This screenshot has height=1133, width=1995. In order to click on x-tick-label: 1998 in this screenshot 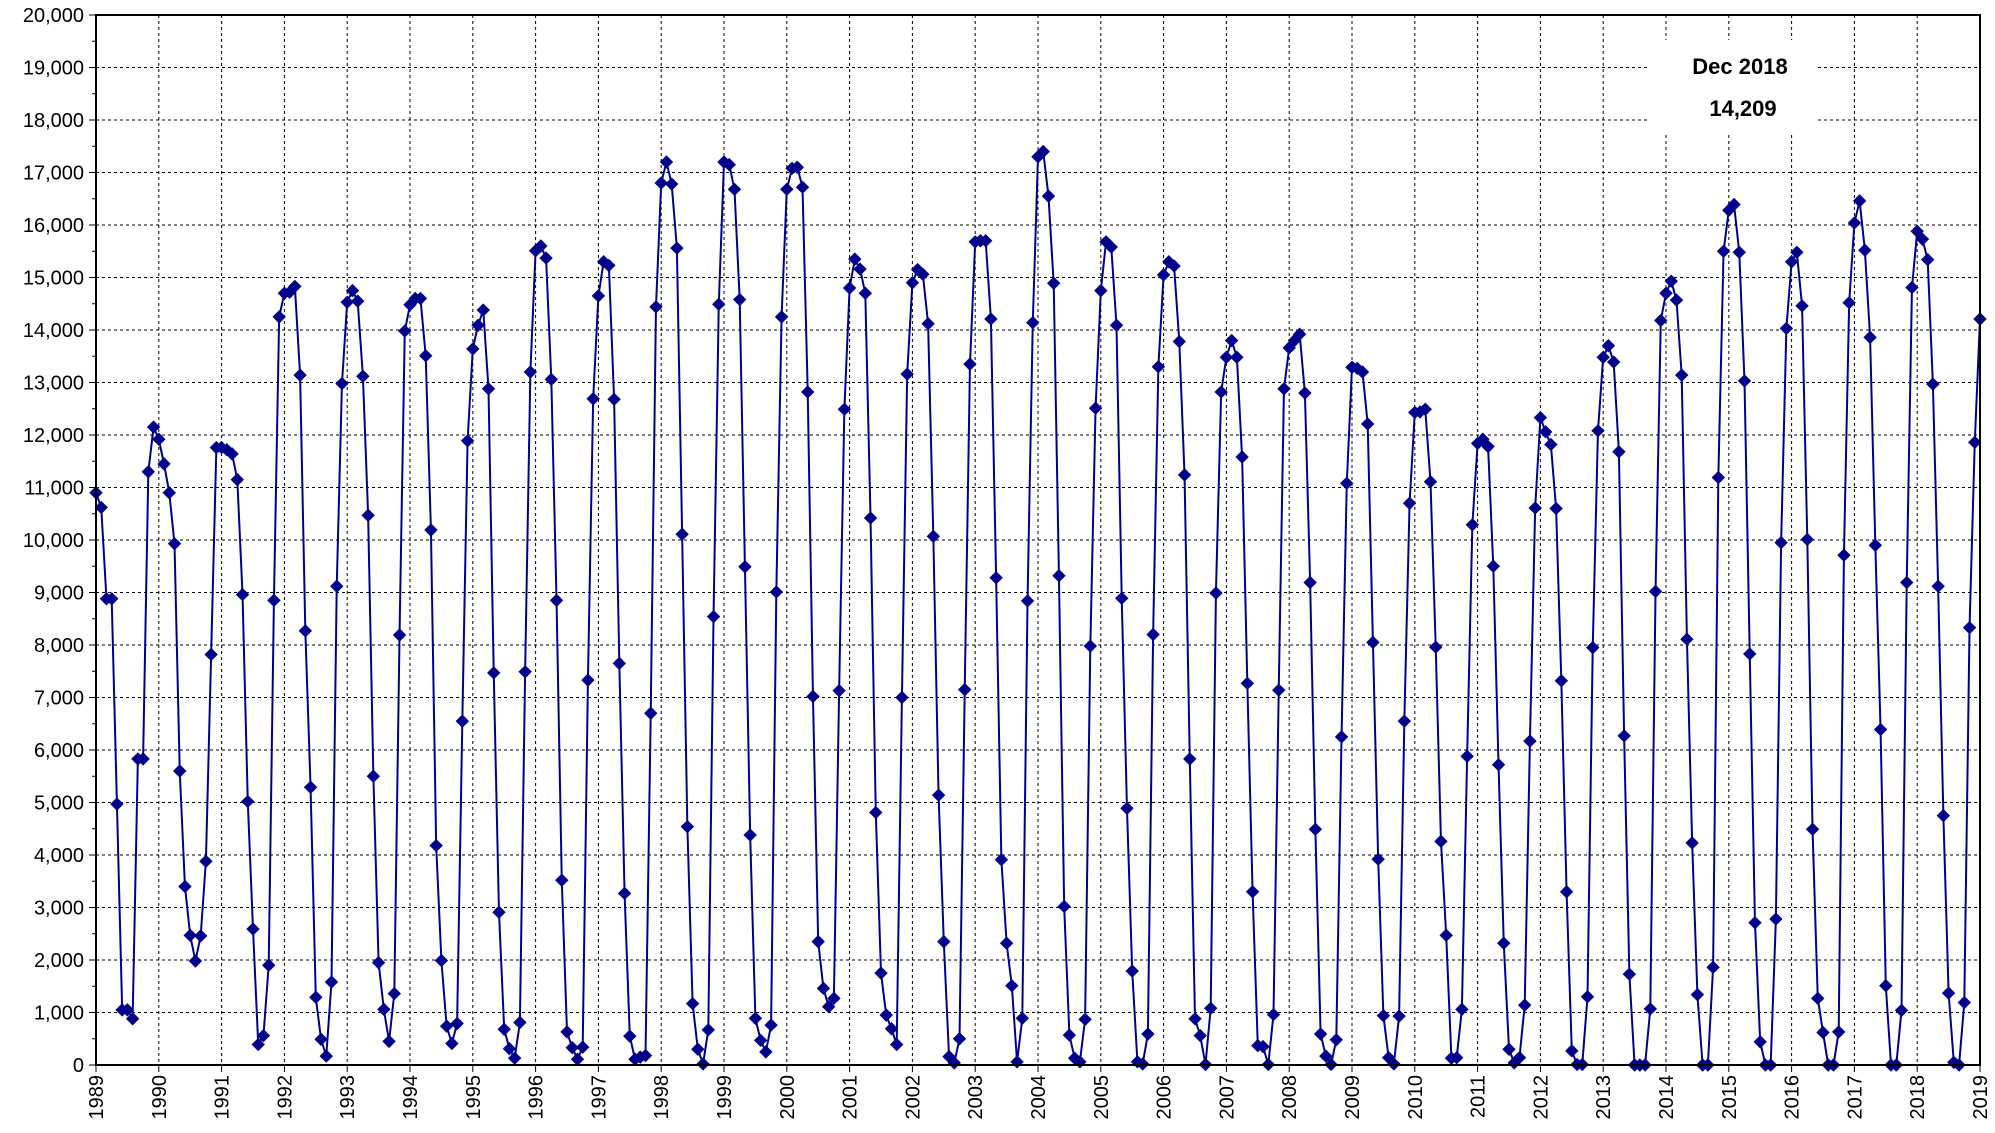, I will do `click(662, 1097)`.